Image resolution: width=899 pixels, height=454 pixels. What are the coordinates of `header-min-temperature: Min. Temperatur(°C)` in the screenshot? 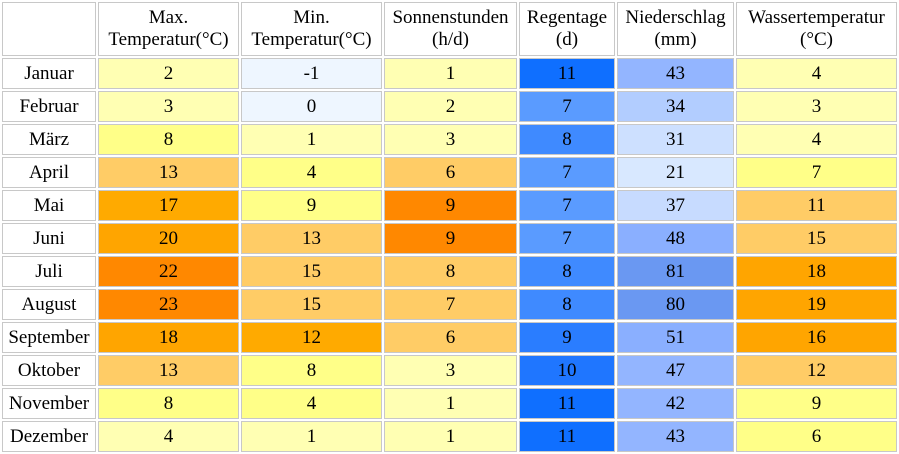 It's located at (311, 29).